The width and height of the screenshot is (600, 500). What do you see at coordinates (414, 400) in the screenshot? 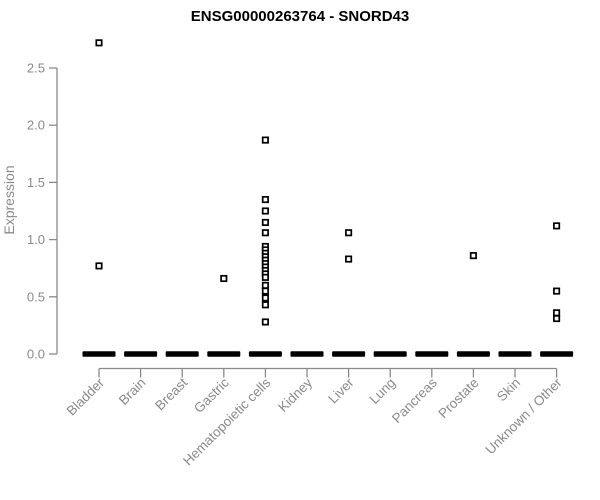
I see `x-category-label: Pancreas` at bounding box center [414, 400].